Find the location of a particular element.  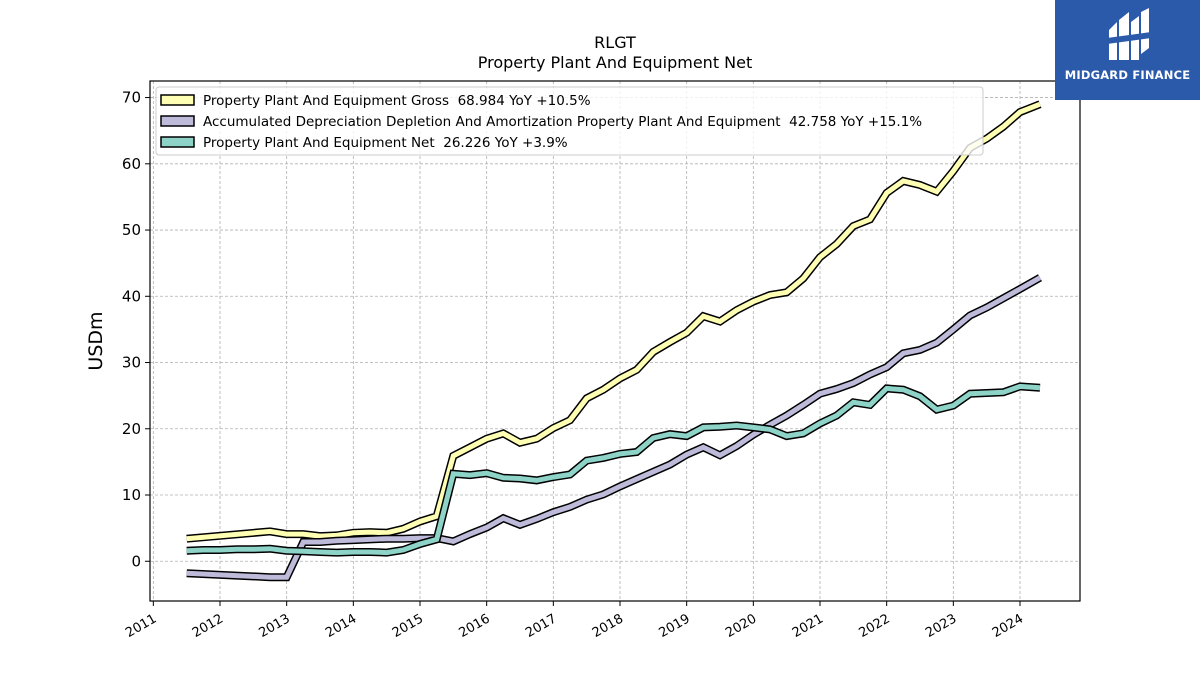

y-axis-label: USDm is located at coordinates (96, 340).